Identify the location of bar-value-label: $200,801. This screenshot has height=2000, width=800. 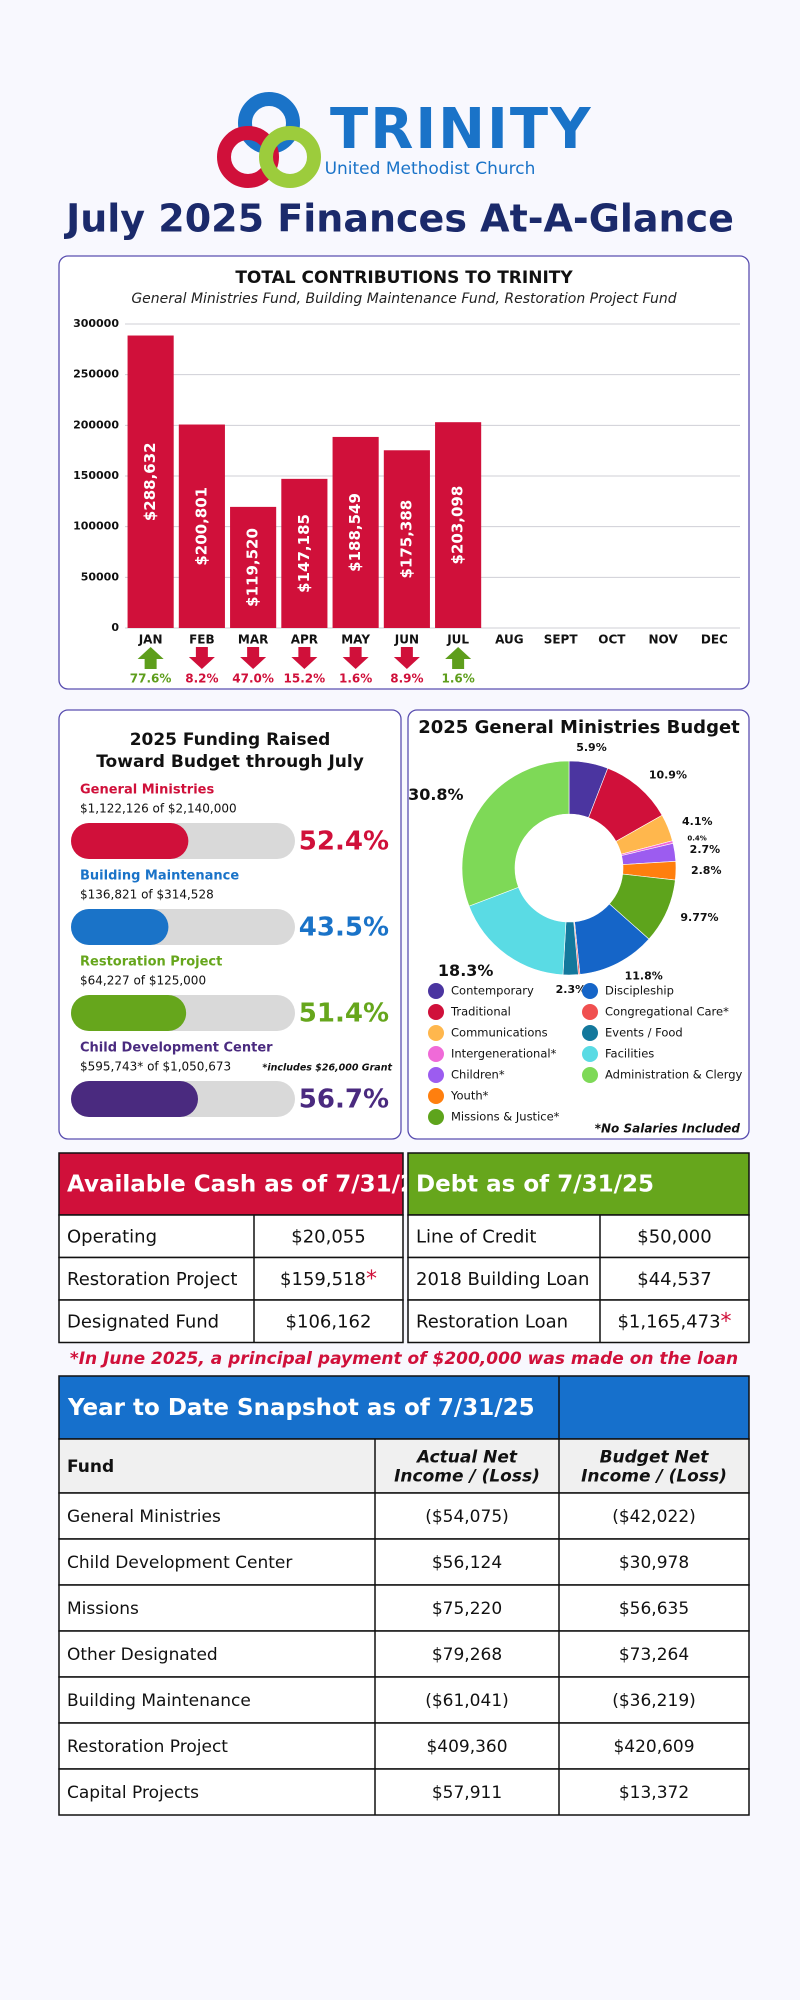
(201, 526).